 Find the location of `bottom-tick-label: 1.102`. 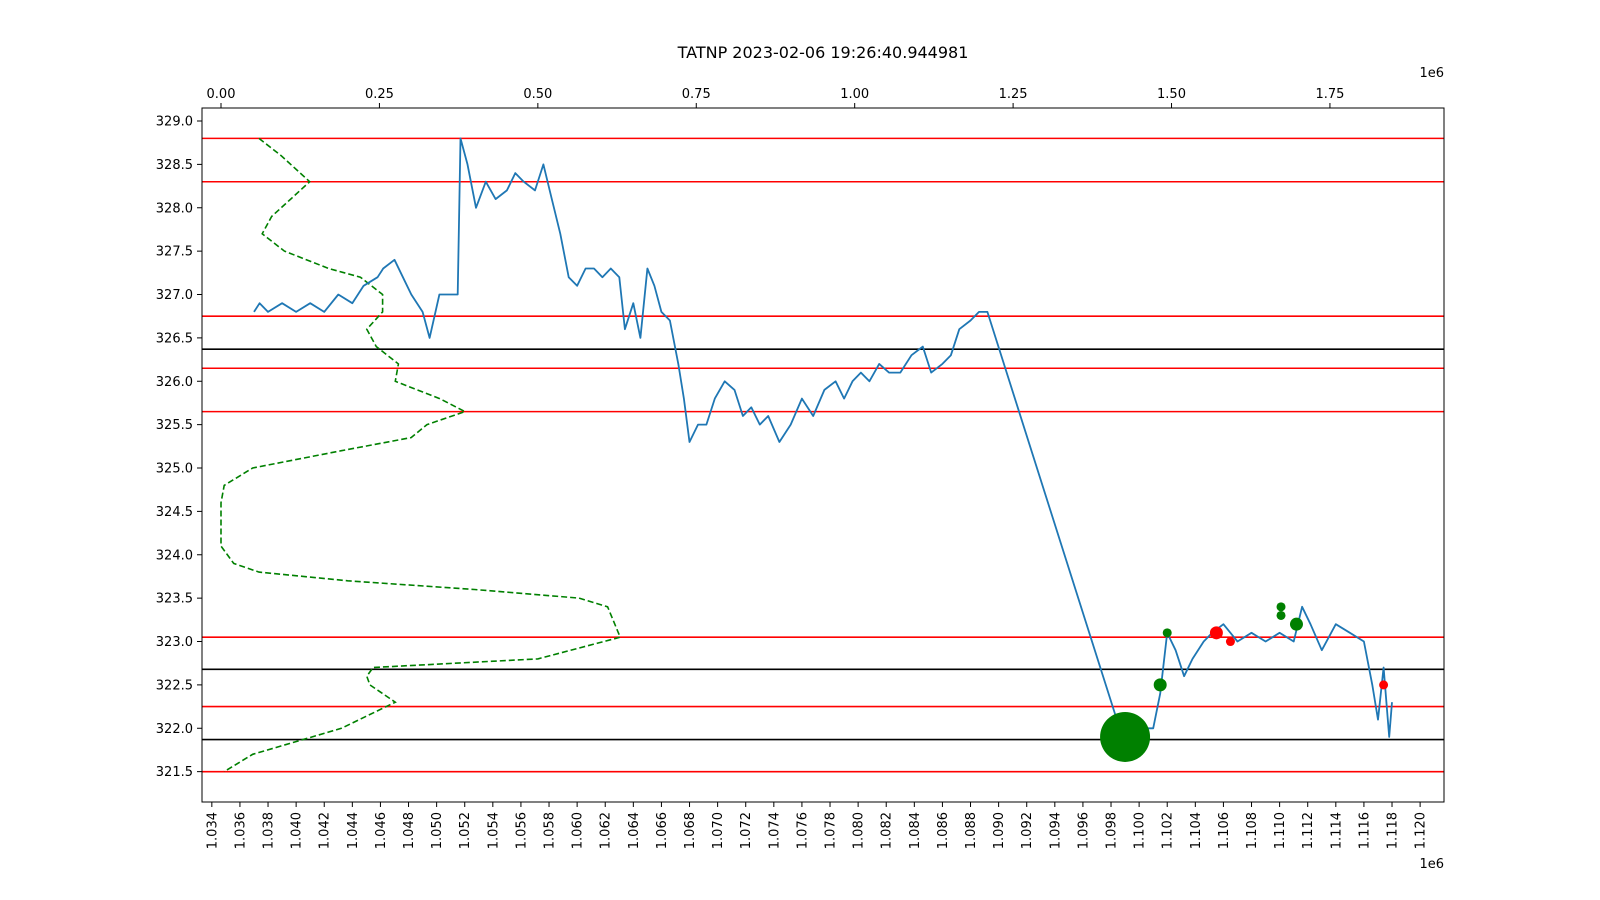

bottom-tick-label: 1.102 is located at coordinates (1168, 830).